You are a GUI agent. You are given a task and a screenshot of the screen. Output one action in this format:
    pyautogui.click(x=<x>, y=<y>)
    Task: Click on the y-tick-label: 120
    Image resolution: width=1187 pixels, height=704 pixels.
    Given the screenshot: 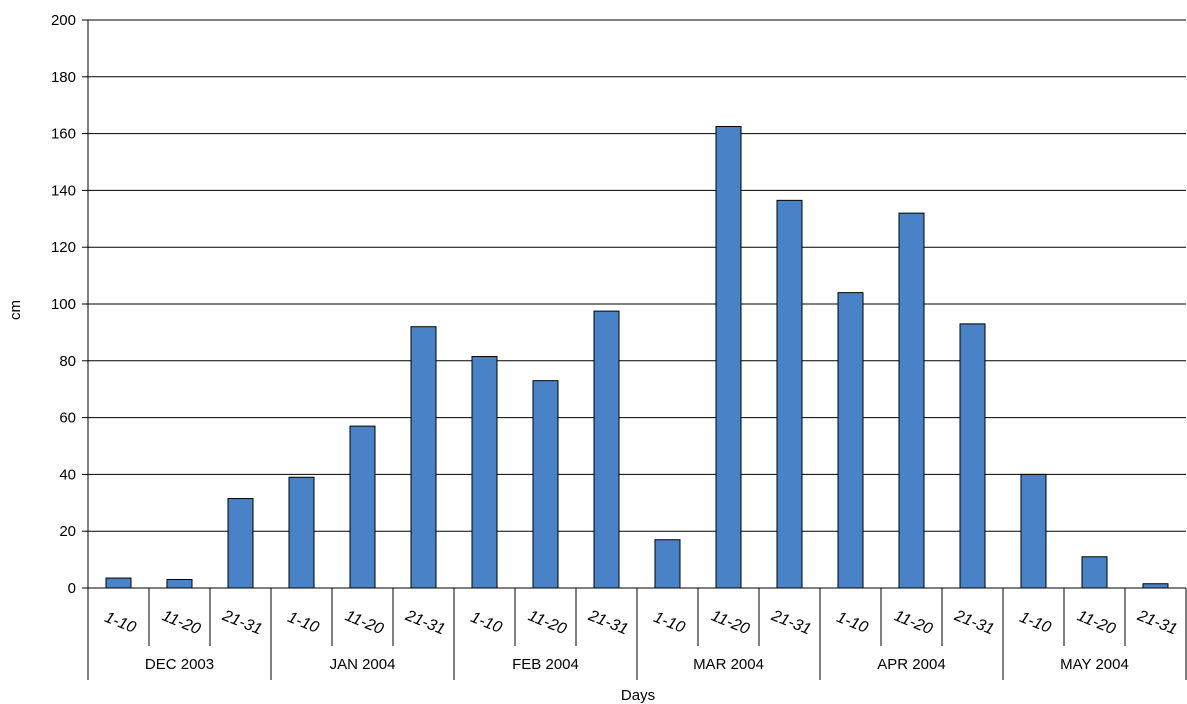 What is the action you would take?
    pyautogui.click(x=63, y=247)
    